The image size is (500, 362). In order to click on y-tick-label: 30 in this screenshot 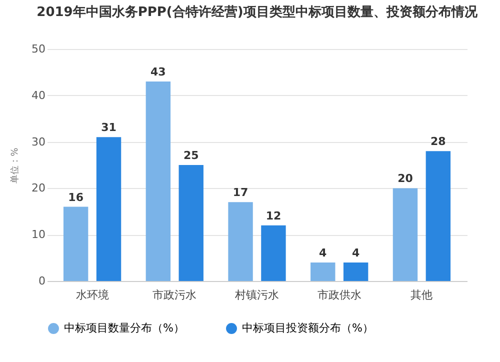, I will do `click(39, 141)`.